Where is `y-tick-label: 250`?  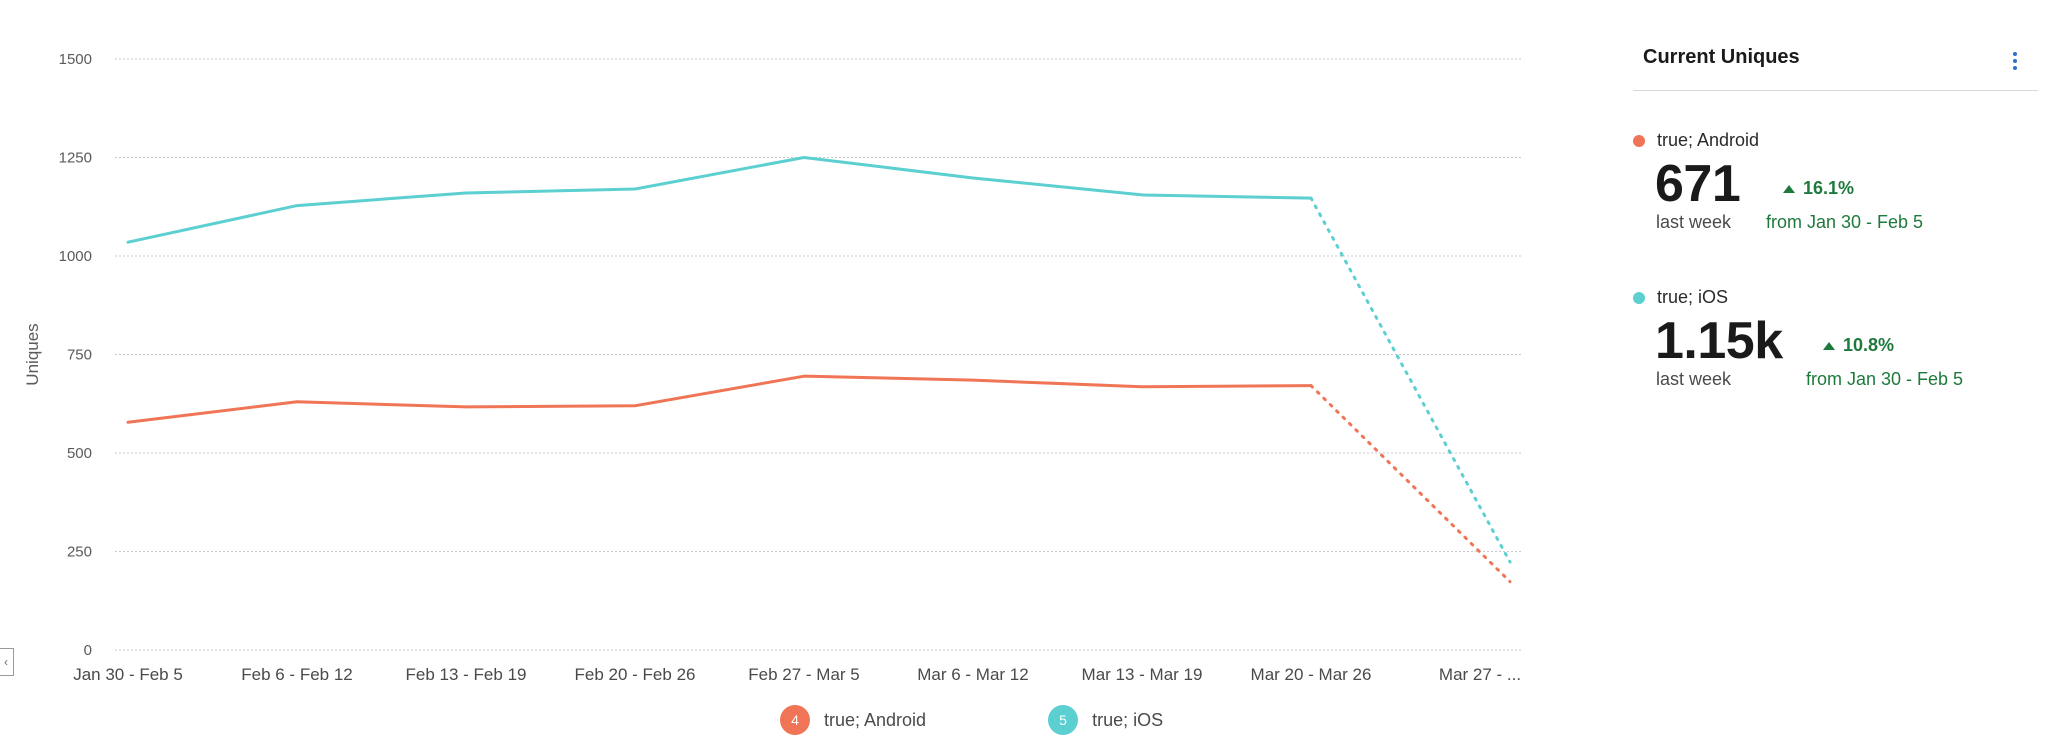
y-tick-label: 250 is located at coordinates (79, 552).